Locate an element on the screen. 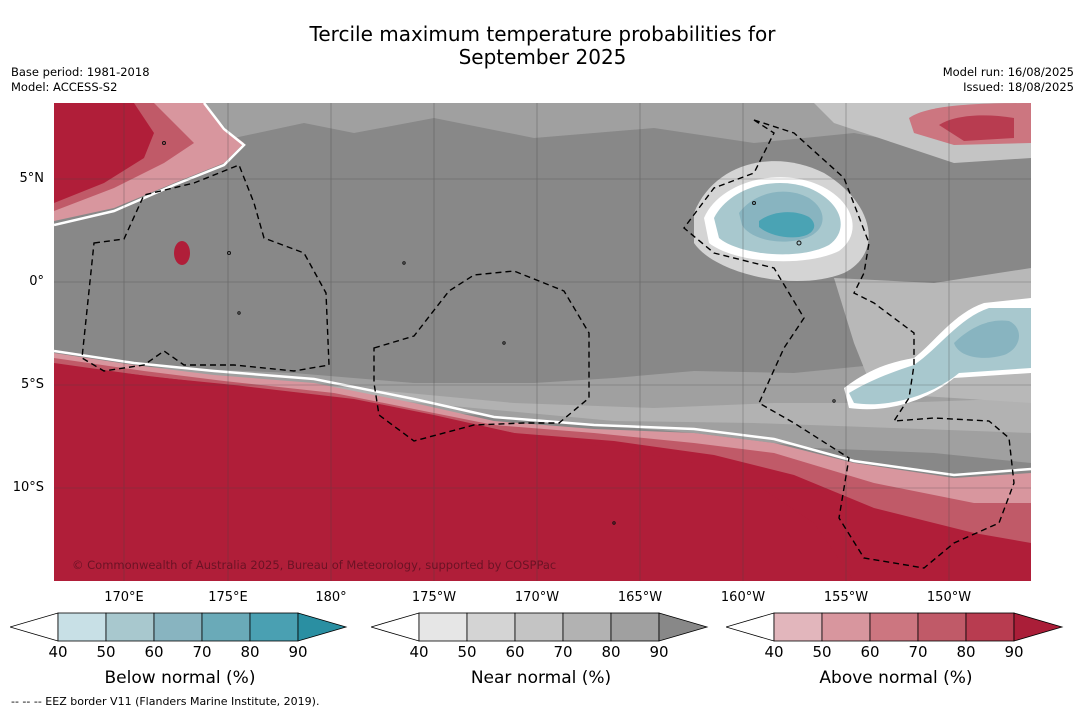 The image size is (1085, 713). lat-label-0: 0° is located at coordinates (36, 281).